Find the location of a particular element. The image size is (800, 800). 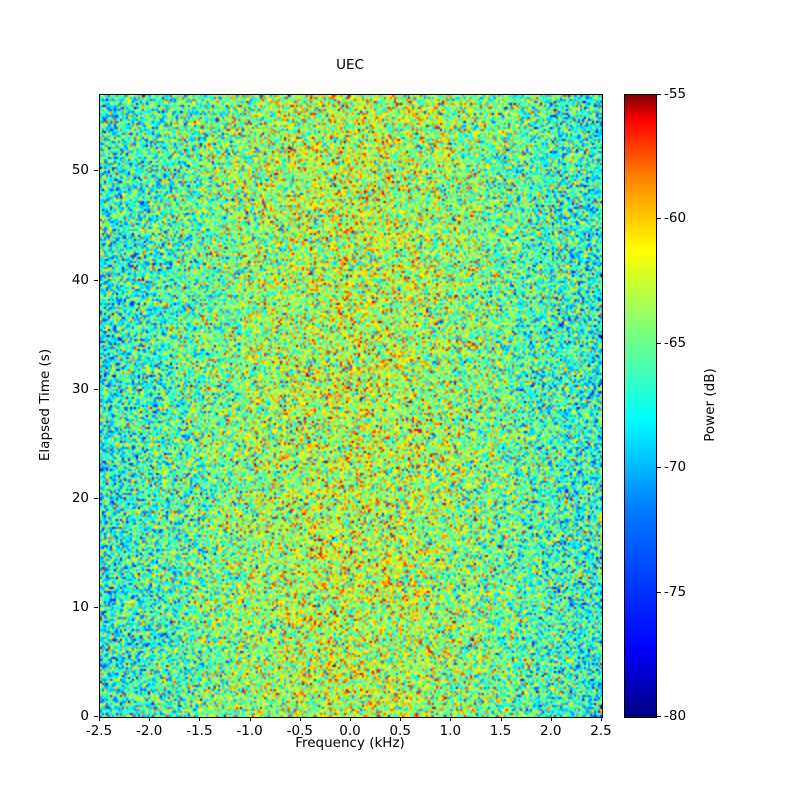

colorbar-tick-label: -80 is located at coordinates (675, 716).